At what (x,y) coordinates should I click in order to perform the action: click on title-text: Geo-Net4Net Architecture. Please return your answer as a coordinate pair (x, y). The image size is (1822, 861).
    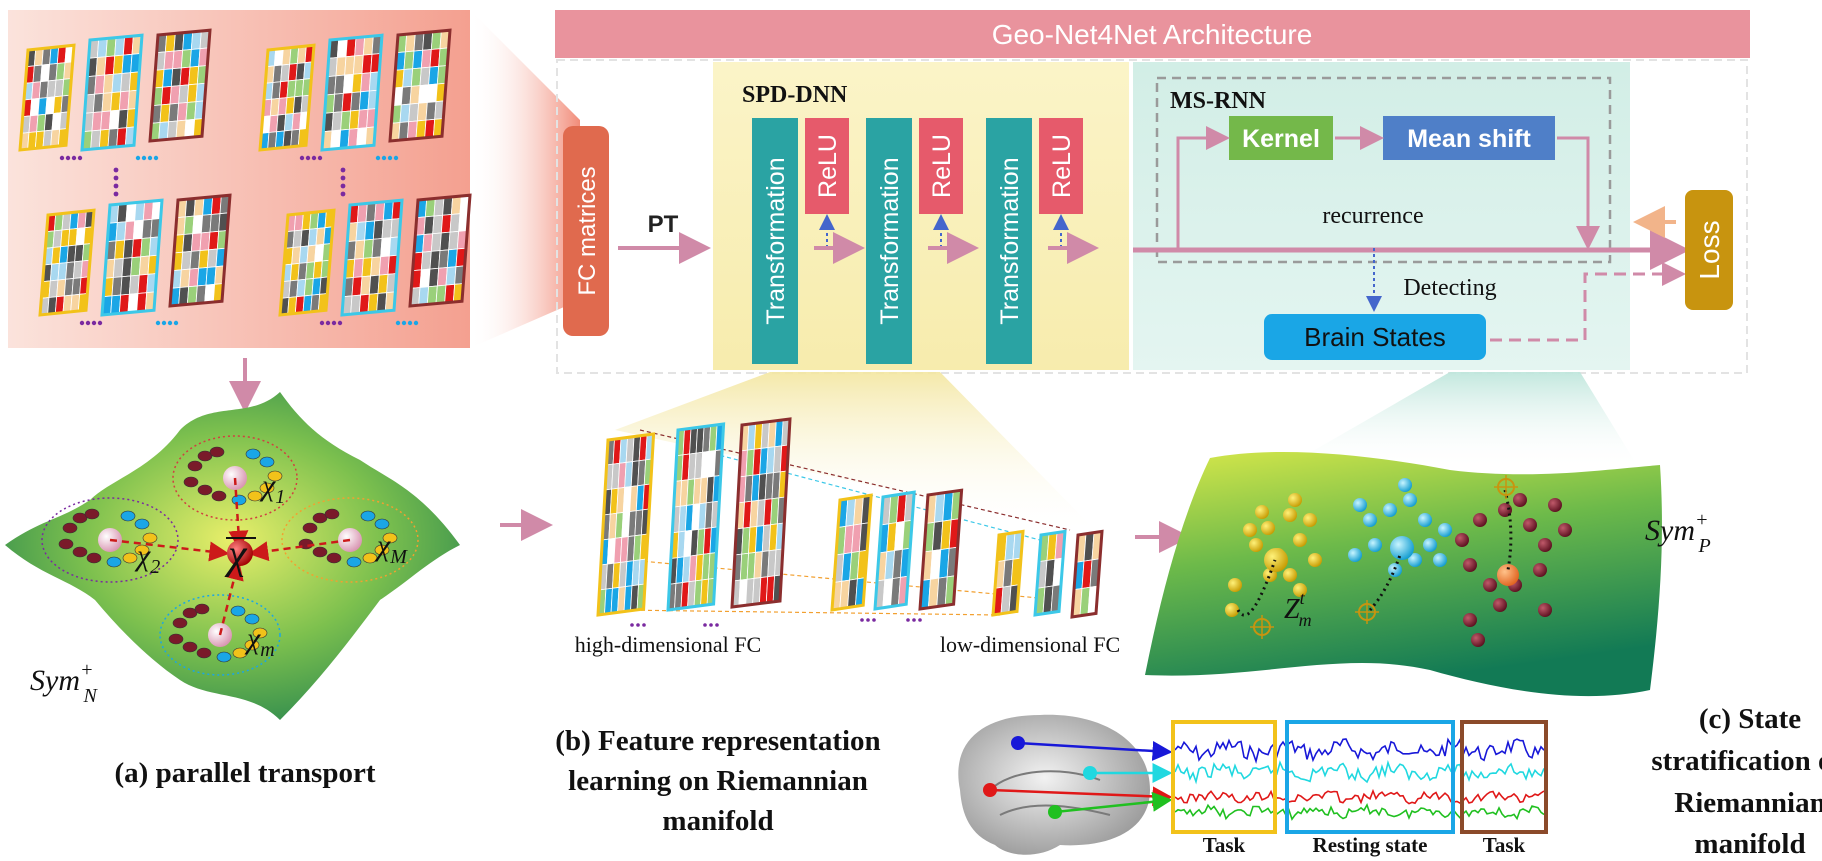
    Looking at the image, I should click on (1152, 34).